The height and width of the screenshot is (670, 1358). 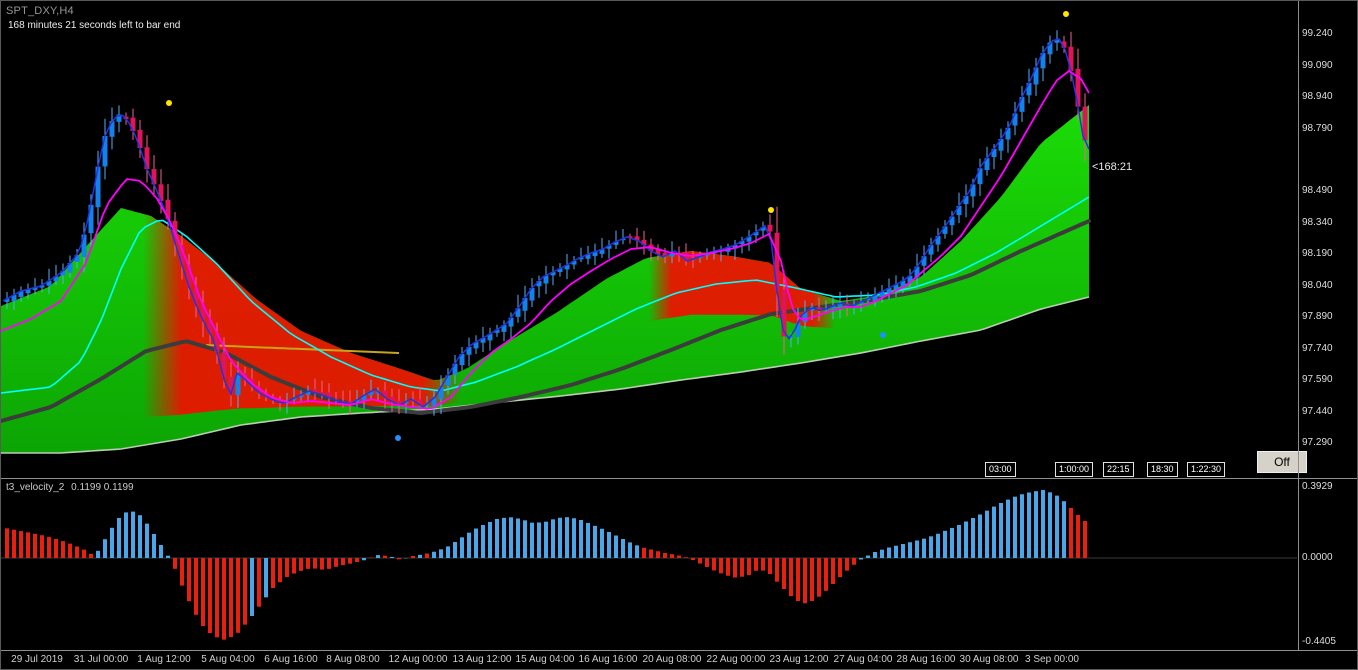 I want to click on time-axis-label: 16 Aug 16:00, so click(x=608, y=659).